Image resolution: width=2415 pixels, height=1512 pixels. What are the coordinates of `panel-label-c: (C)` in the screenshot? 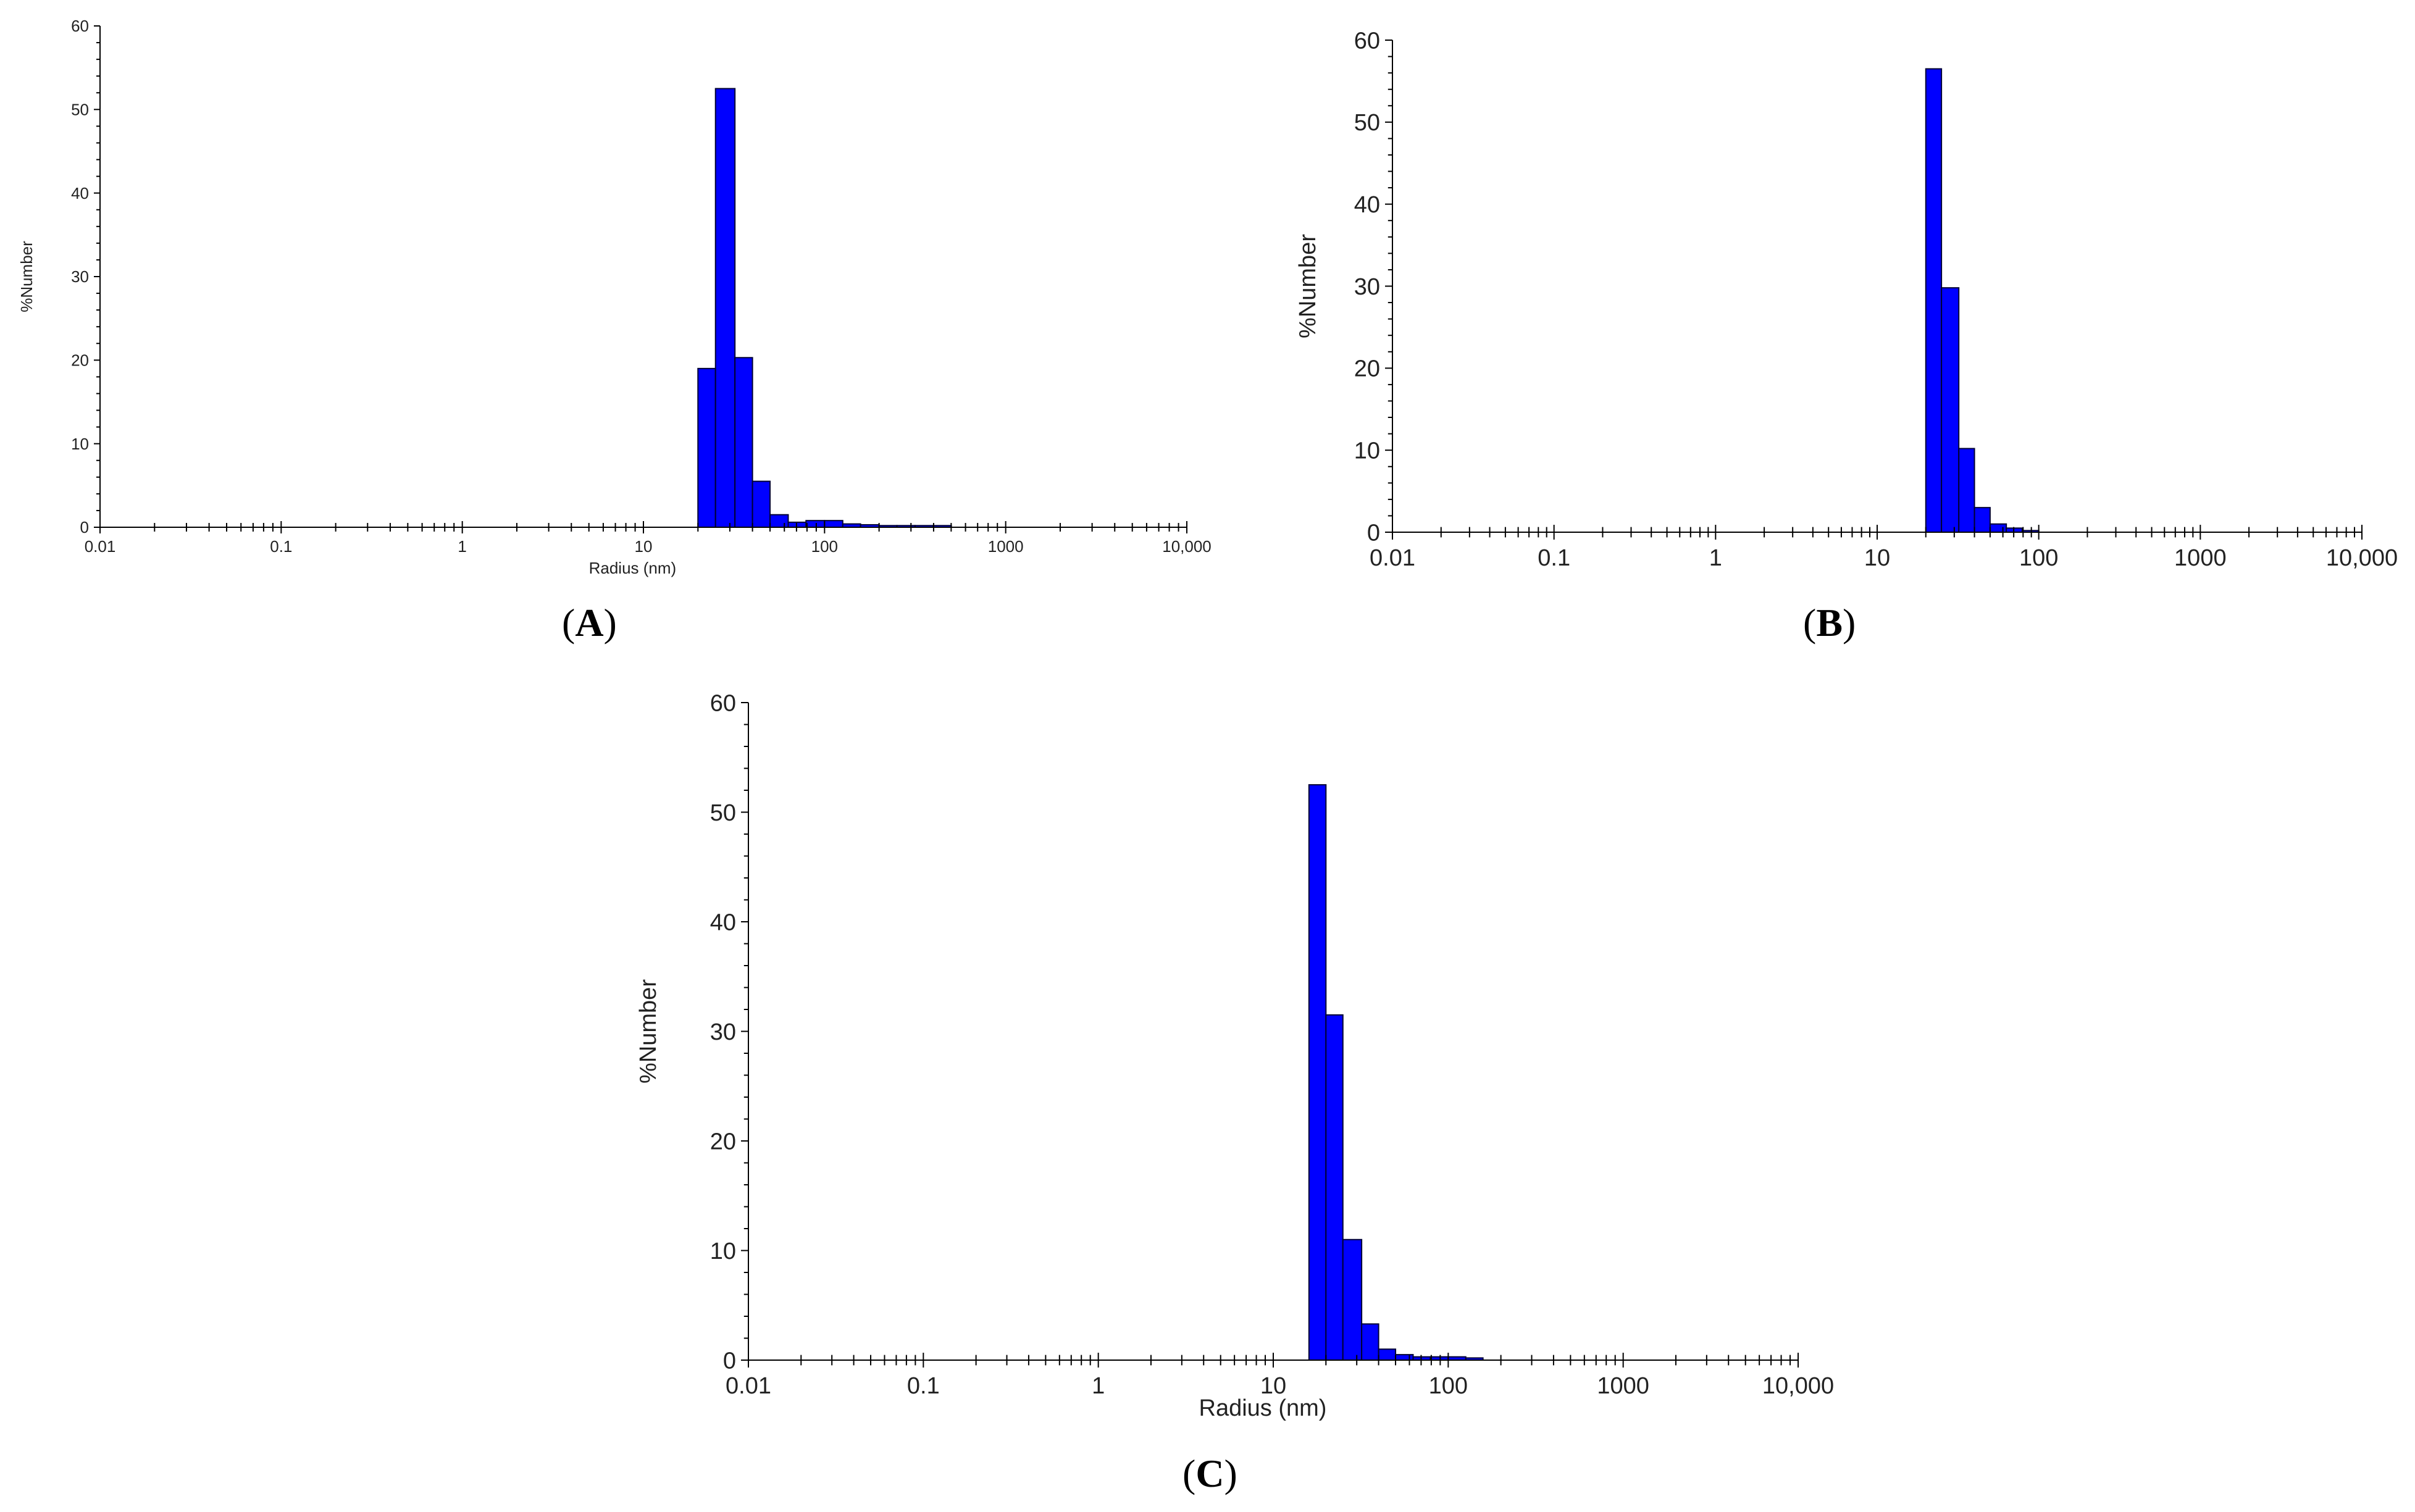 It's located at (1209, 1473).